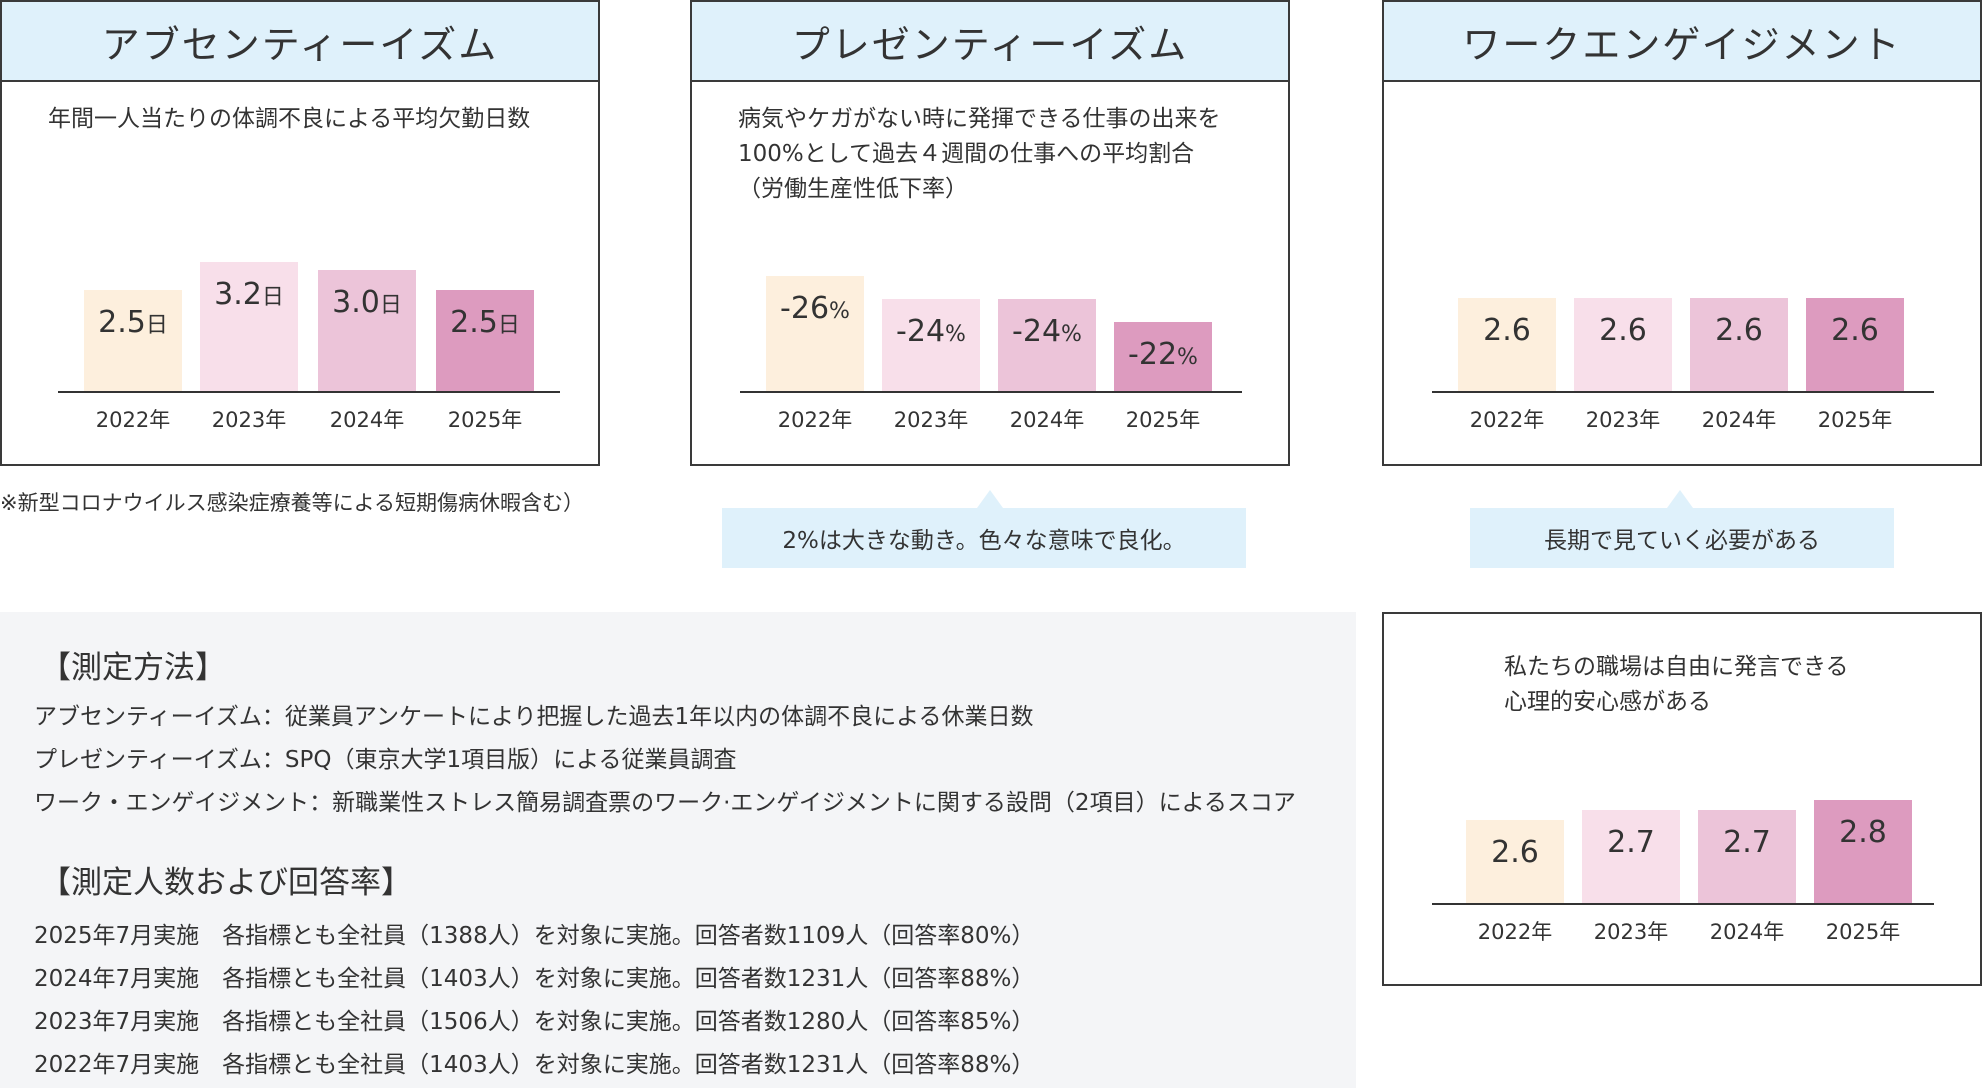  What do you see at coordinates (1682, 42) in the screenshot?
I see `engagement-title: ワークエンゲイジメント` at bounding box center [1682, 42].